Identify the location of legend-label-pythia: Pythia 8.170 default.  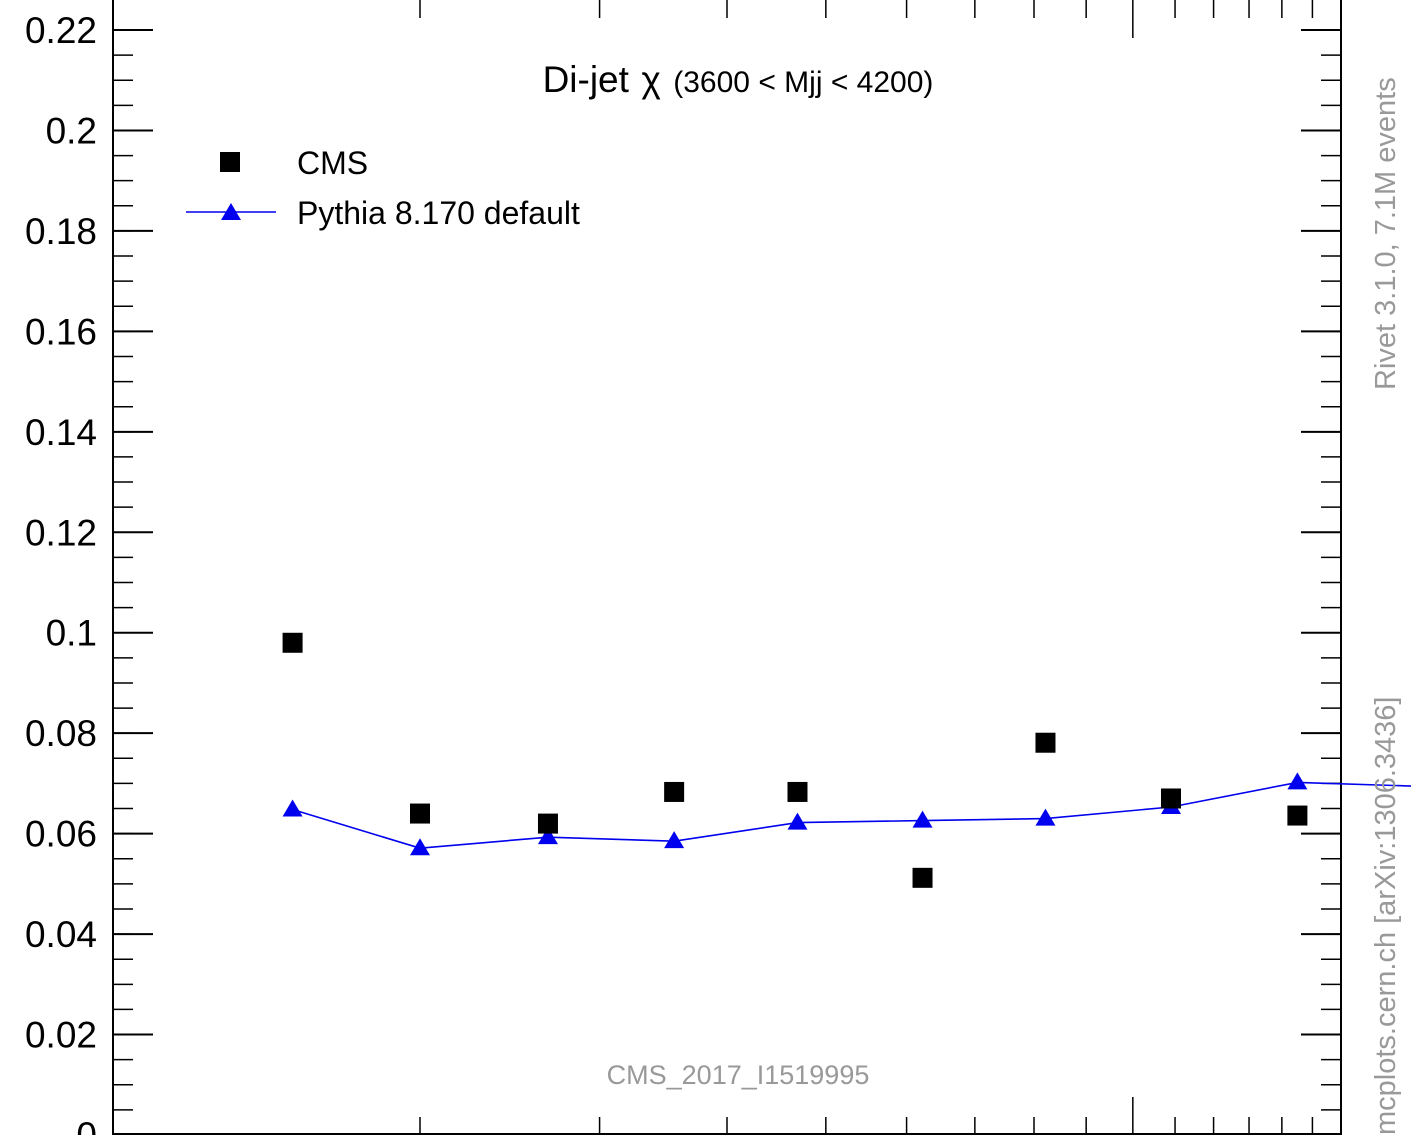
(438, 213).